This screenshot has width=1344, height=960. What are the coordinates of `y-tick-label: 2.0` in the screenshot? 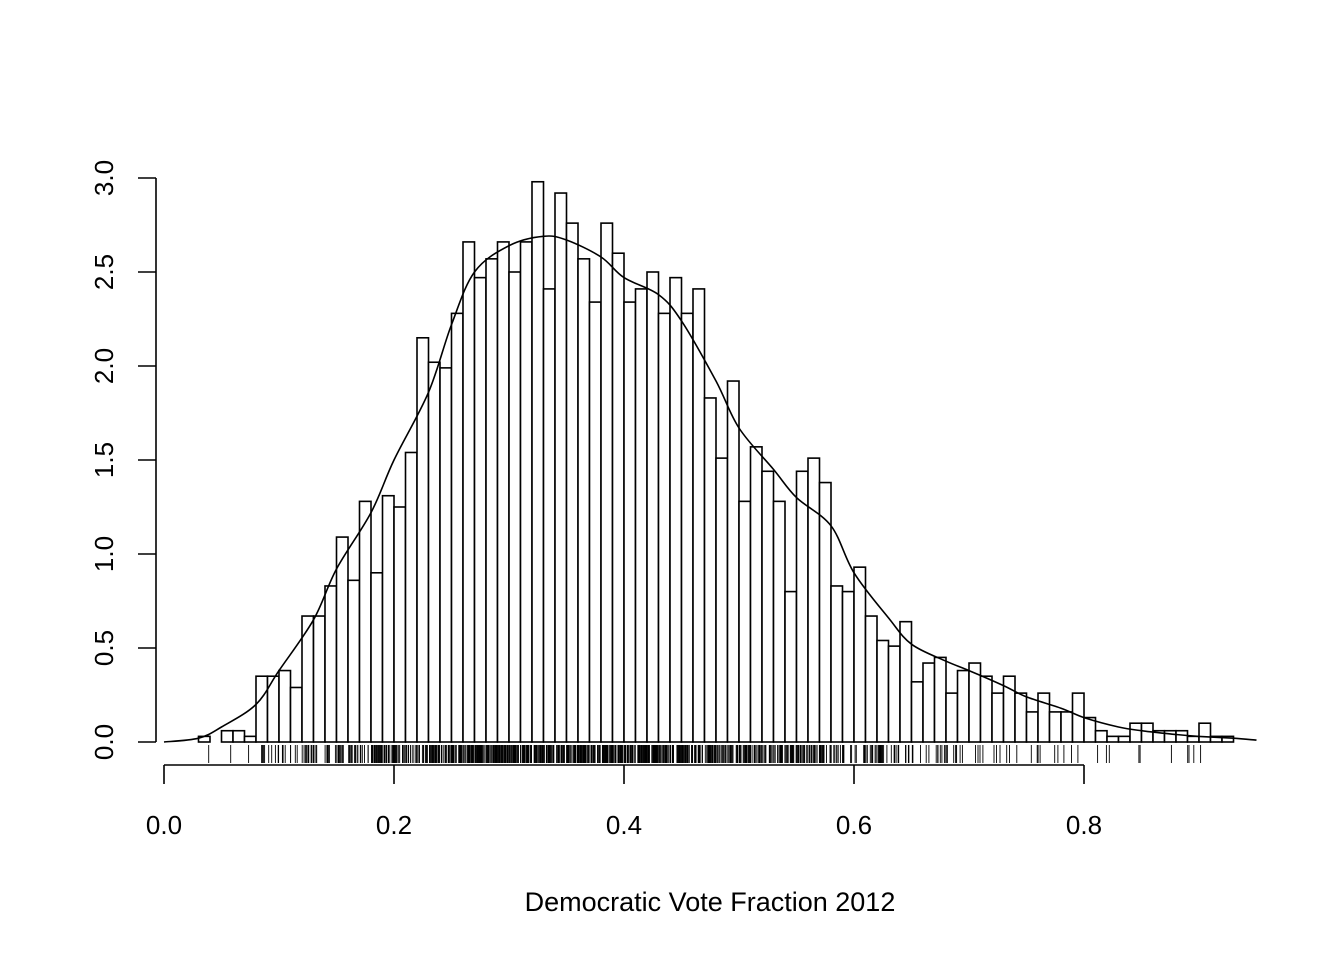 It's located at (104, 366).